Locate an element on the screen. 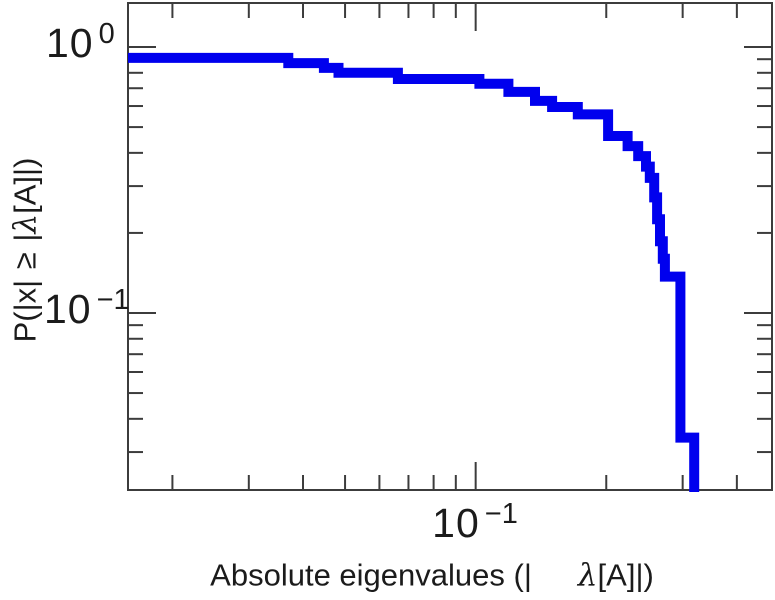 The height and width of the screenshot is (600, 775). x-tick-label-0p1-exponent: −1 is located at coordinates (501, 514).